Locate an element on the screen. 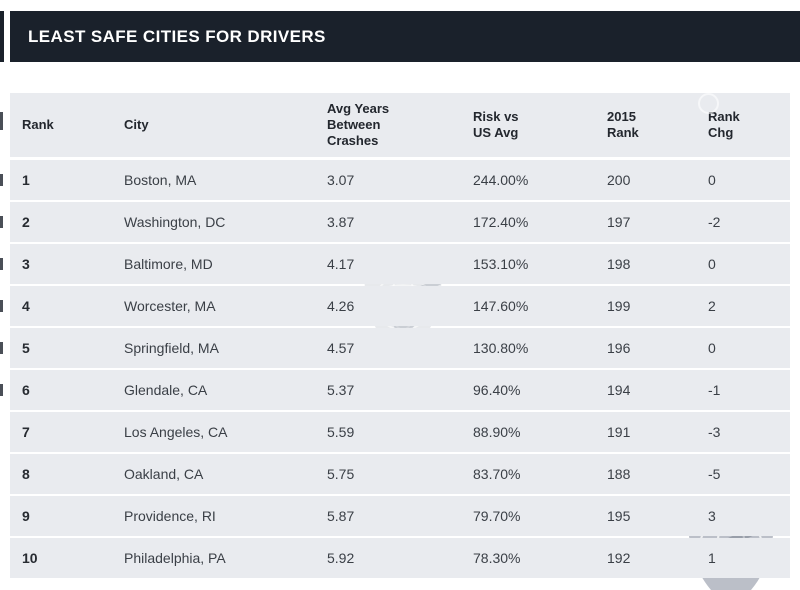 This screenshot has width=800, height=590. cell-risk: 88.90% is located at coordinates (497, 432).